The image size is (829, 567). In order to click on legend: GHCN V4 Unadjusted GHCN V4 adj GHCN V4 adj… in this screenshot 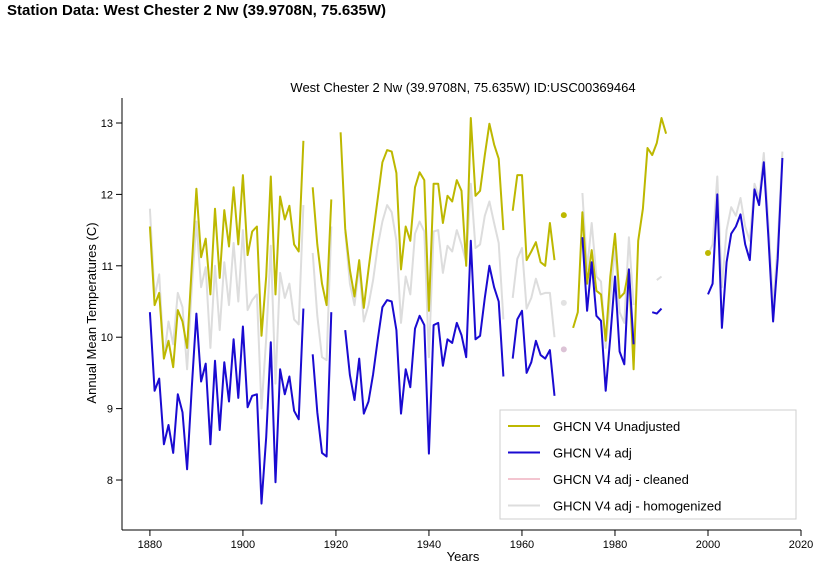, I will do `click(648, 464)`.